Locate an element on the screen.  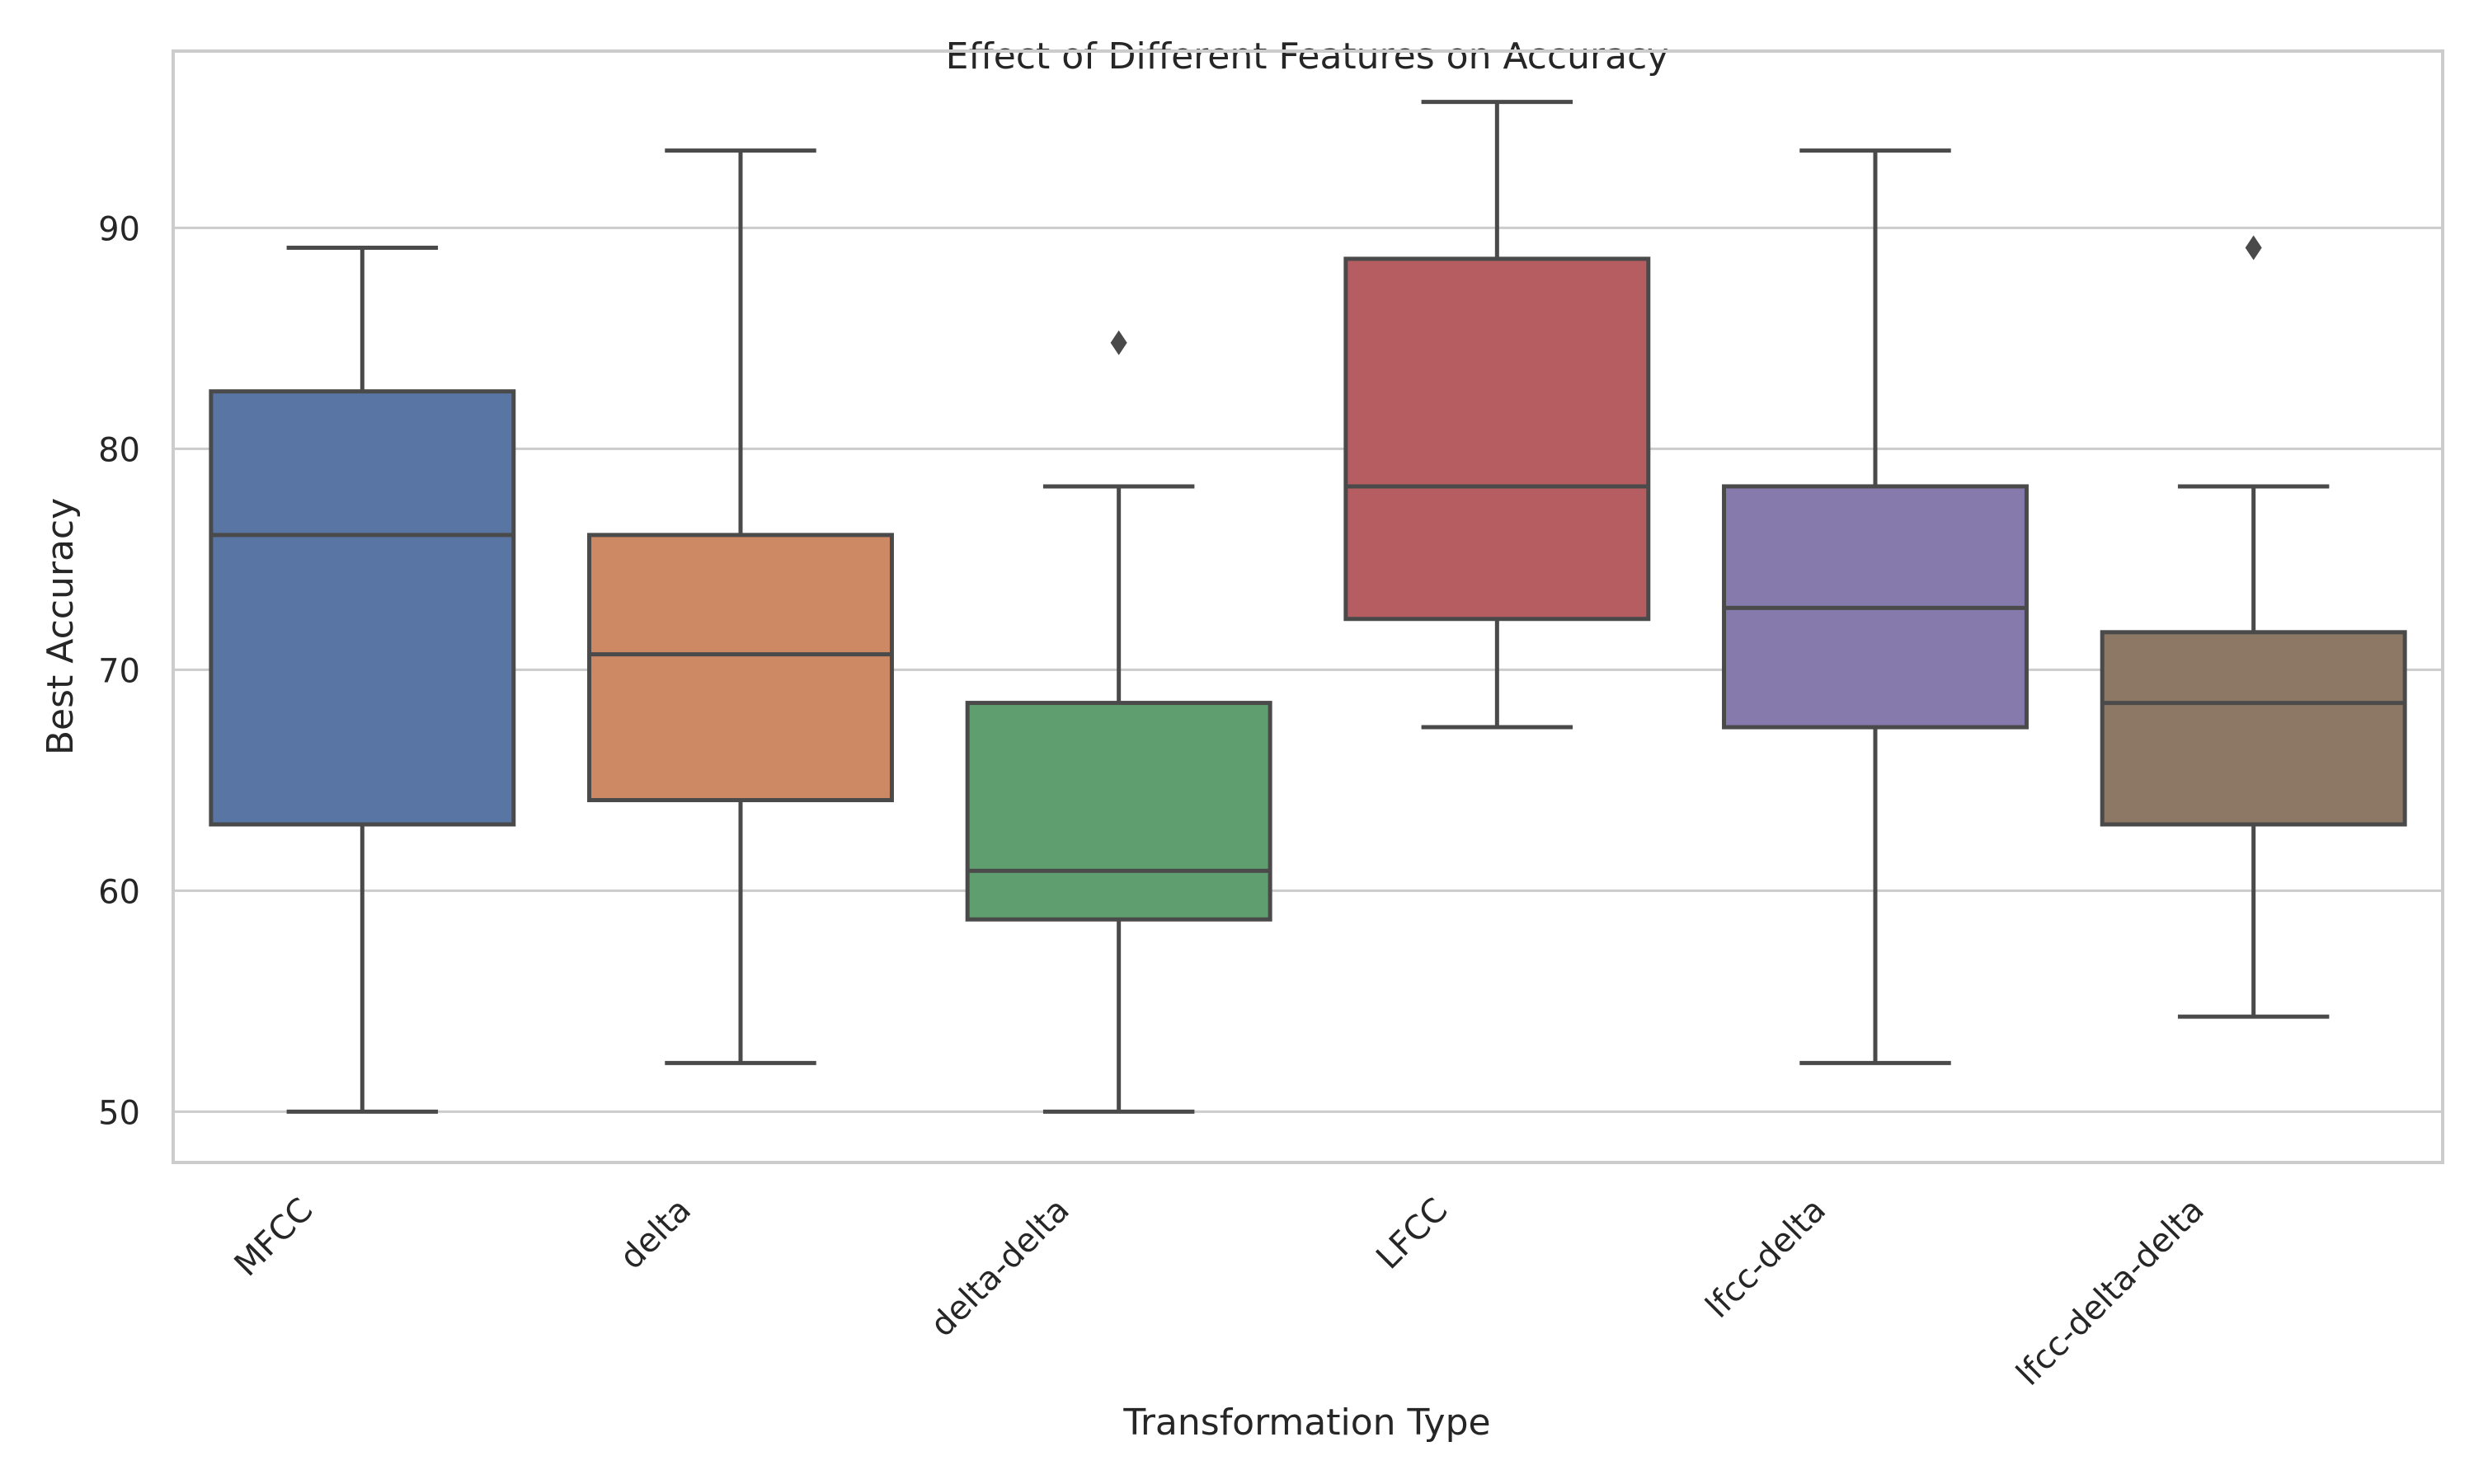
y-axis-label: Best Accuracy is located at coordinates (61, 626).